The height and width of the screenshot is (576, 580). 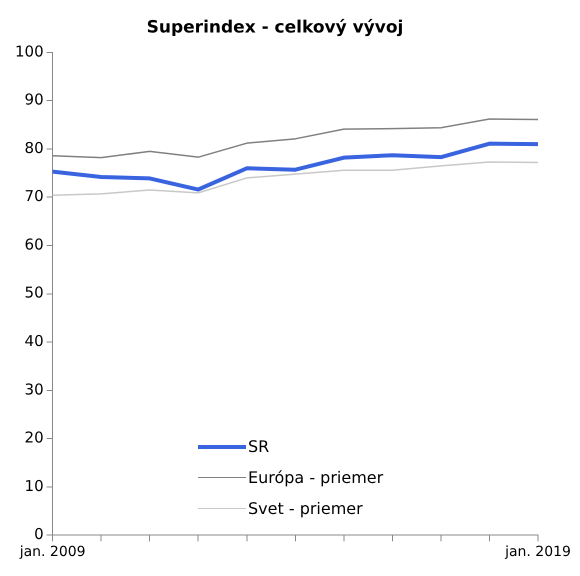 What do you see at coordinates (34, 196) in the screenshot?
I see `y-tick-label: 70` at bounding box center [34, 196].